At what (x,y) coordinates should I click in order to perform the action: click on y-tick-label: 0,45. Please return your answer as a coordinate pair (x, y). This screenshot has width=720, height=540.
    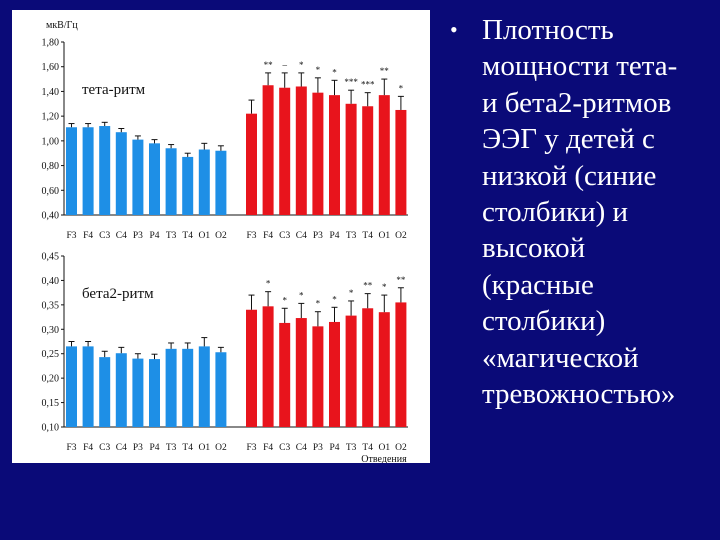
    Looking at the image, I should click on (51, 257).